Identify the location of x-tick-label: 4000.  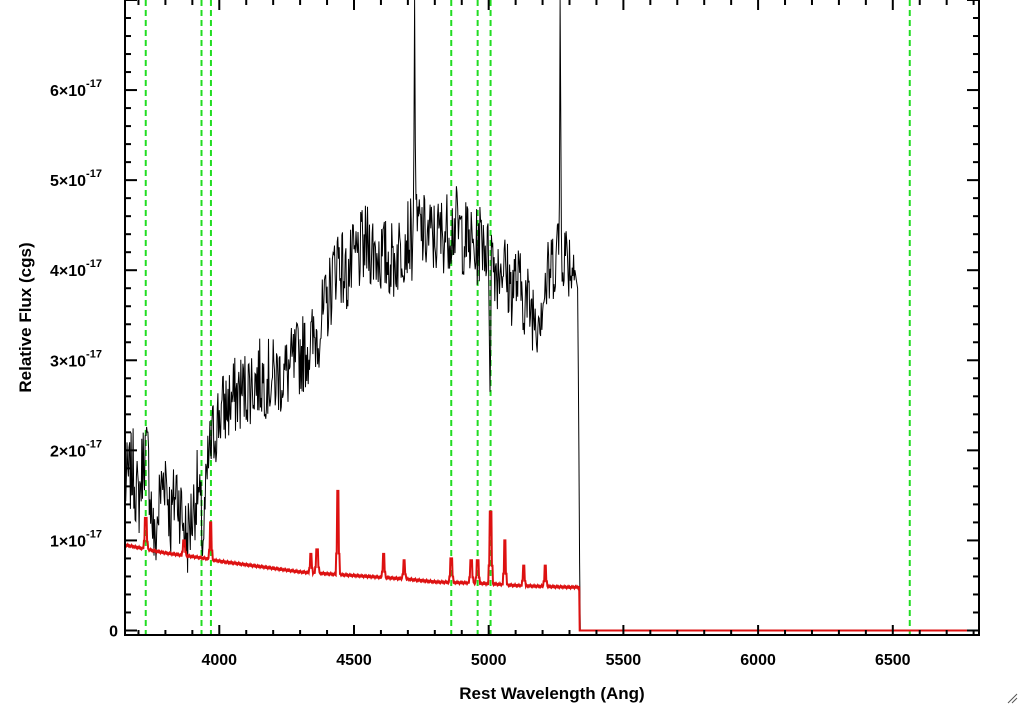
(219, 660).